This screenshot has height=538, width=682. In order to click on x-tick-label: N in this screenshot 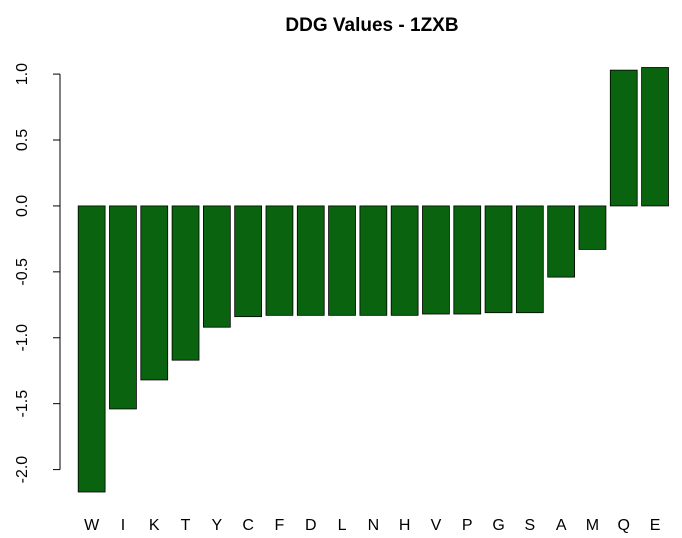, I will do `click(374, 525)`.